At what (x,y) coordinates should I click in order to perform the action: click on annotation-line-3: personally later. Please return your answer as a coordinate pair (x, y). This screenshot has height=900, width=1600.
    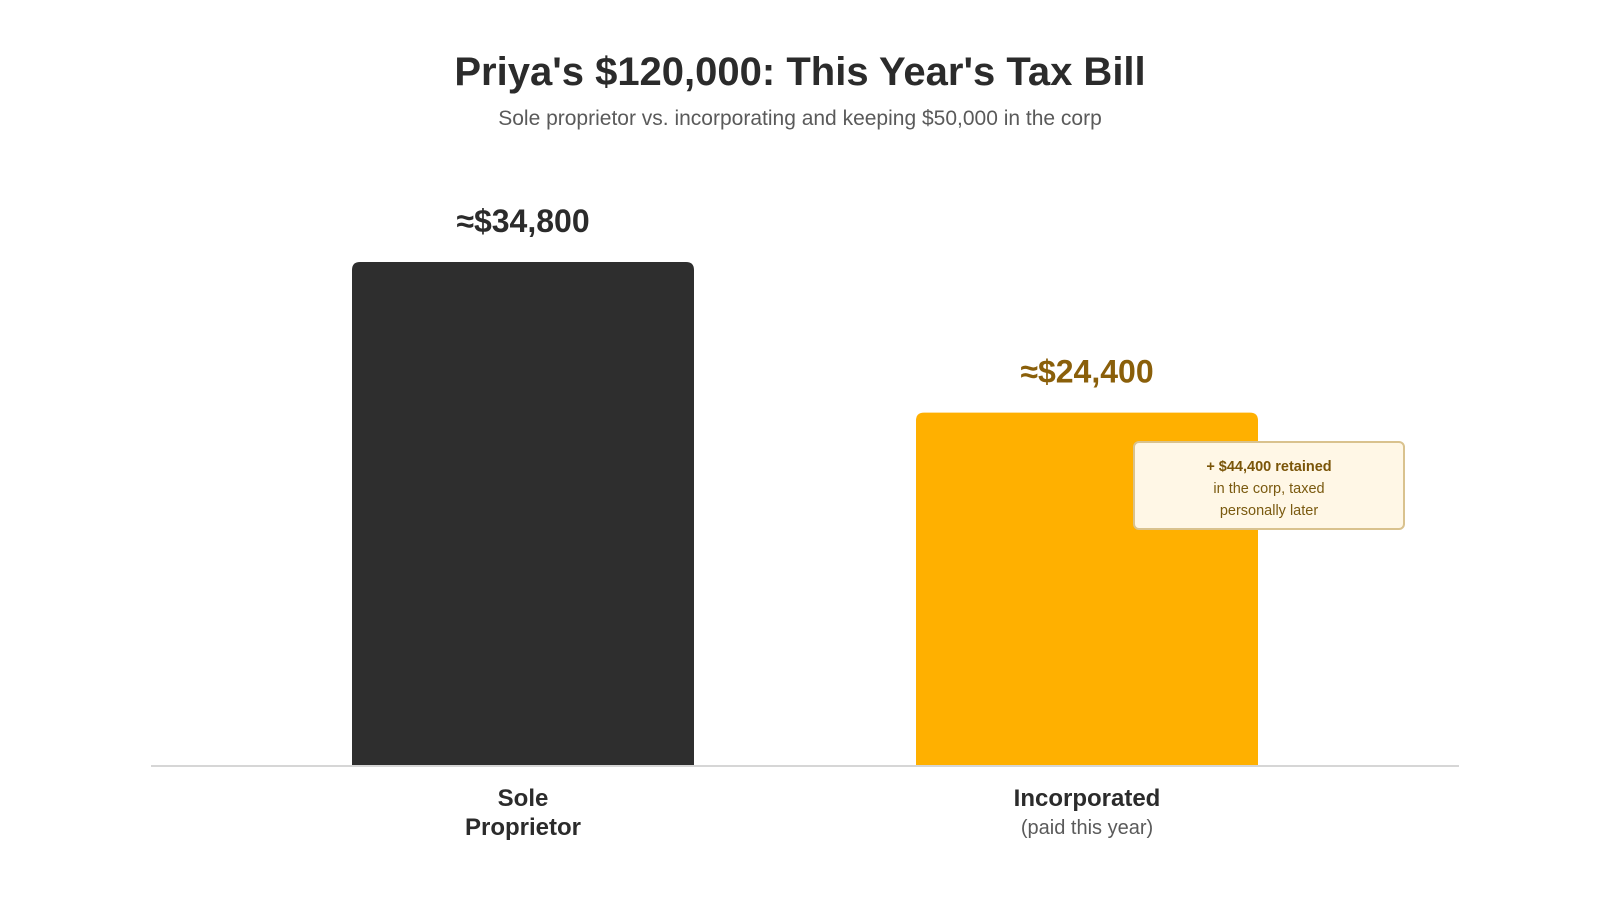
    Looking at the image, I should click on (1269, 511).